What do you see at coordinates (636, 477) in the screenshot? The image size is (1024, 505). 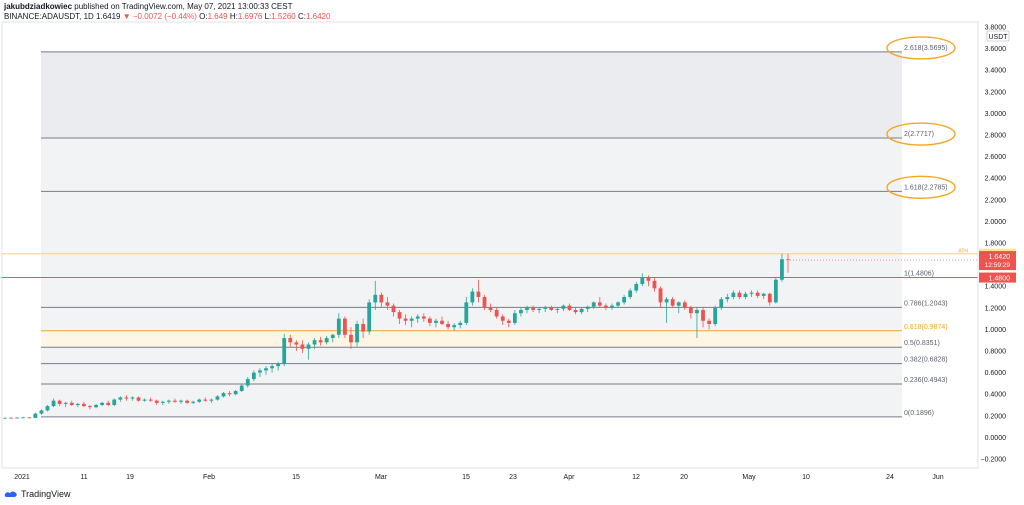 I see `time-tick-label: 12` at bounding box center [636, 477].